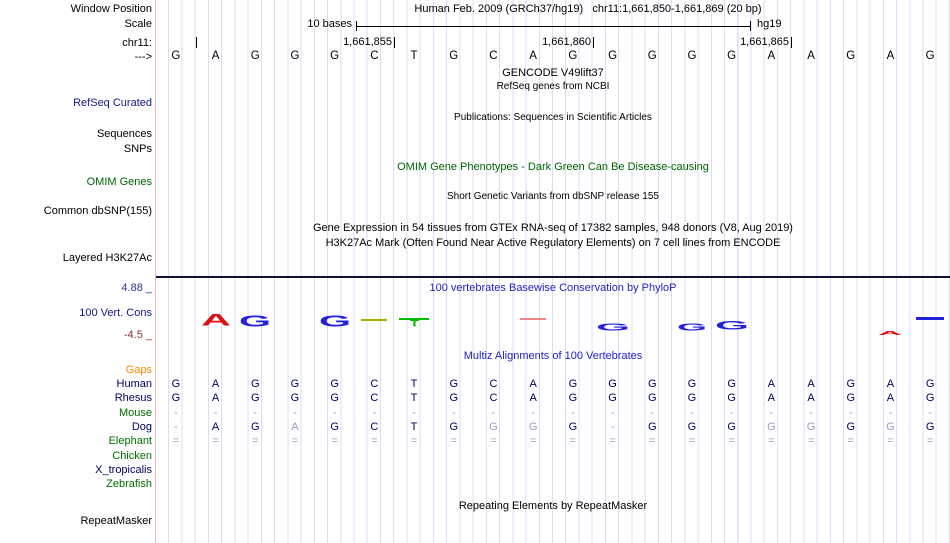  What do you see at coordinates (553, 73) in the screenshot?
I see `center-label-gencode: GENCODE V49lift37` at bounding box center [553, 73].